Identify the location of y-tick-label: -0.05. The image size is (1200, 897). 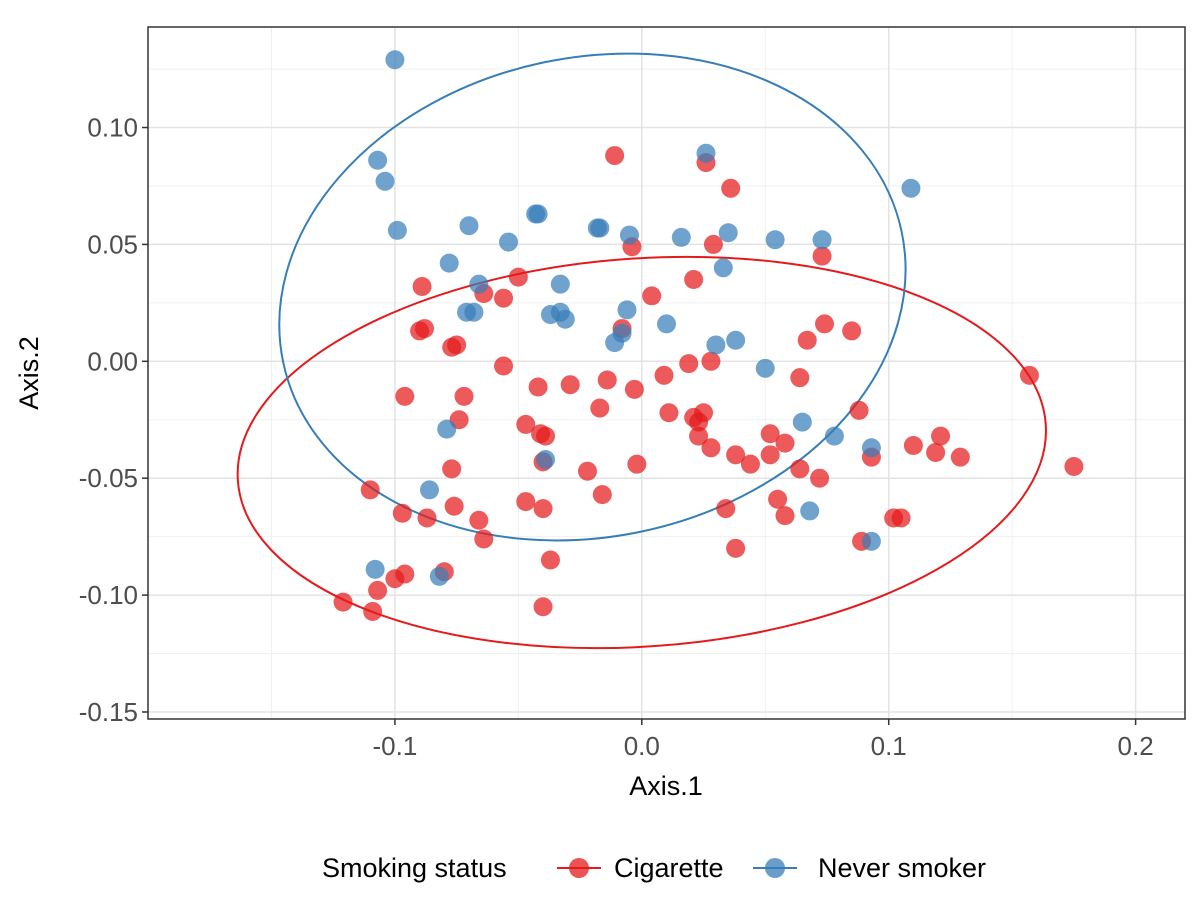
(108, 478).